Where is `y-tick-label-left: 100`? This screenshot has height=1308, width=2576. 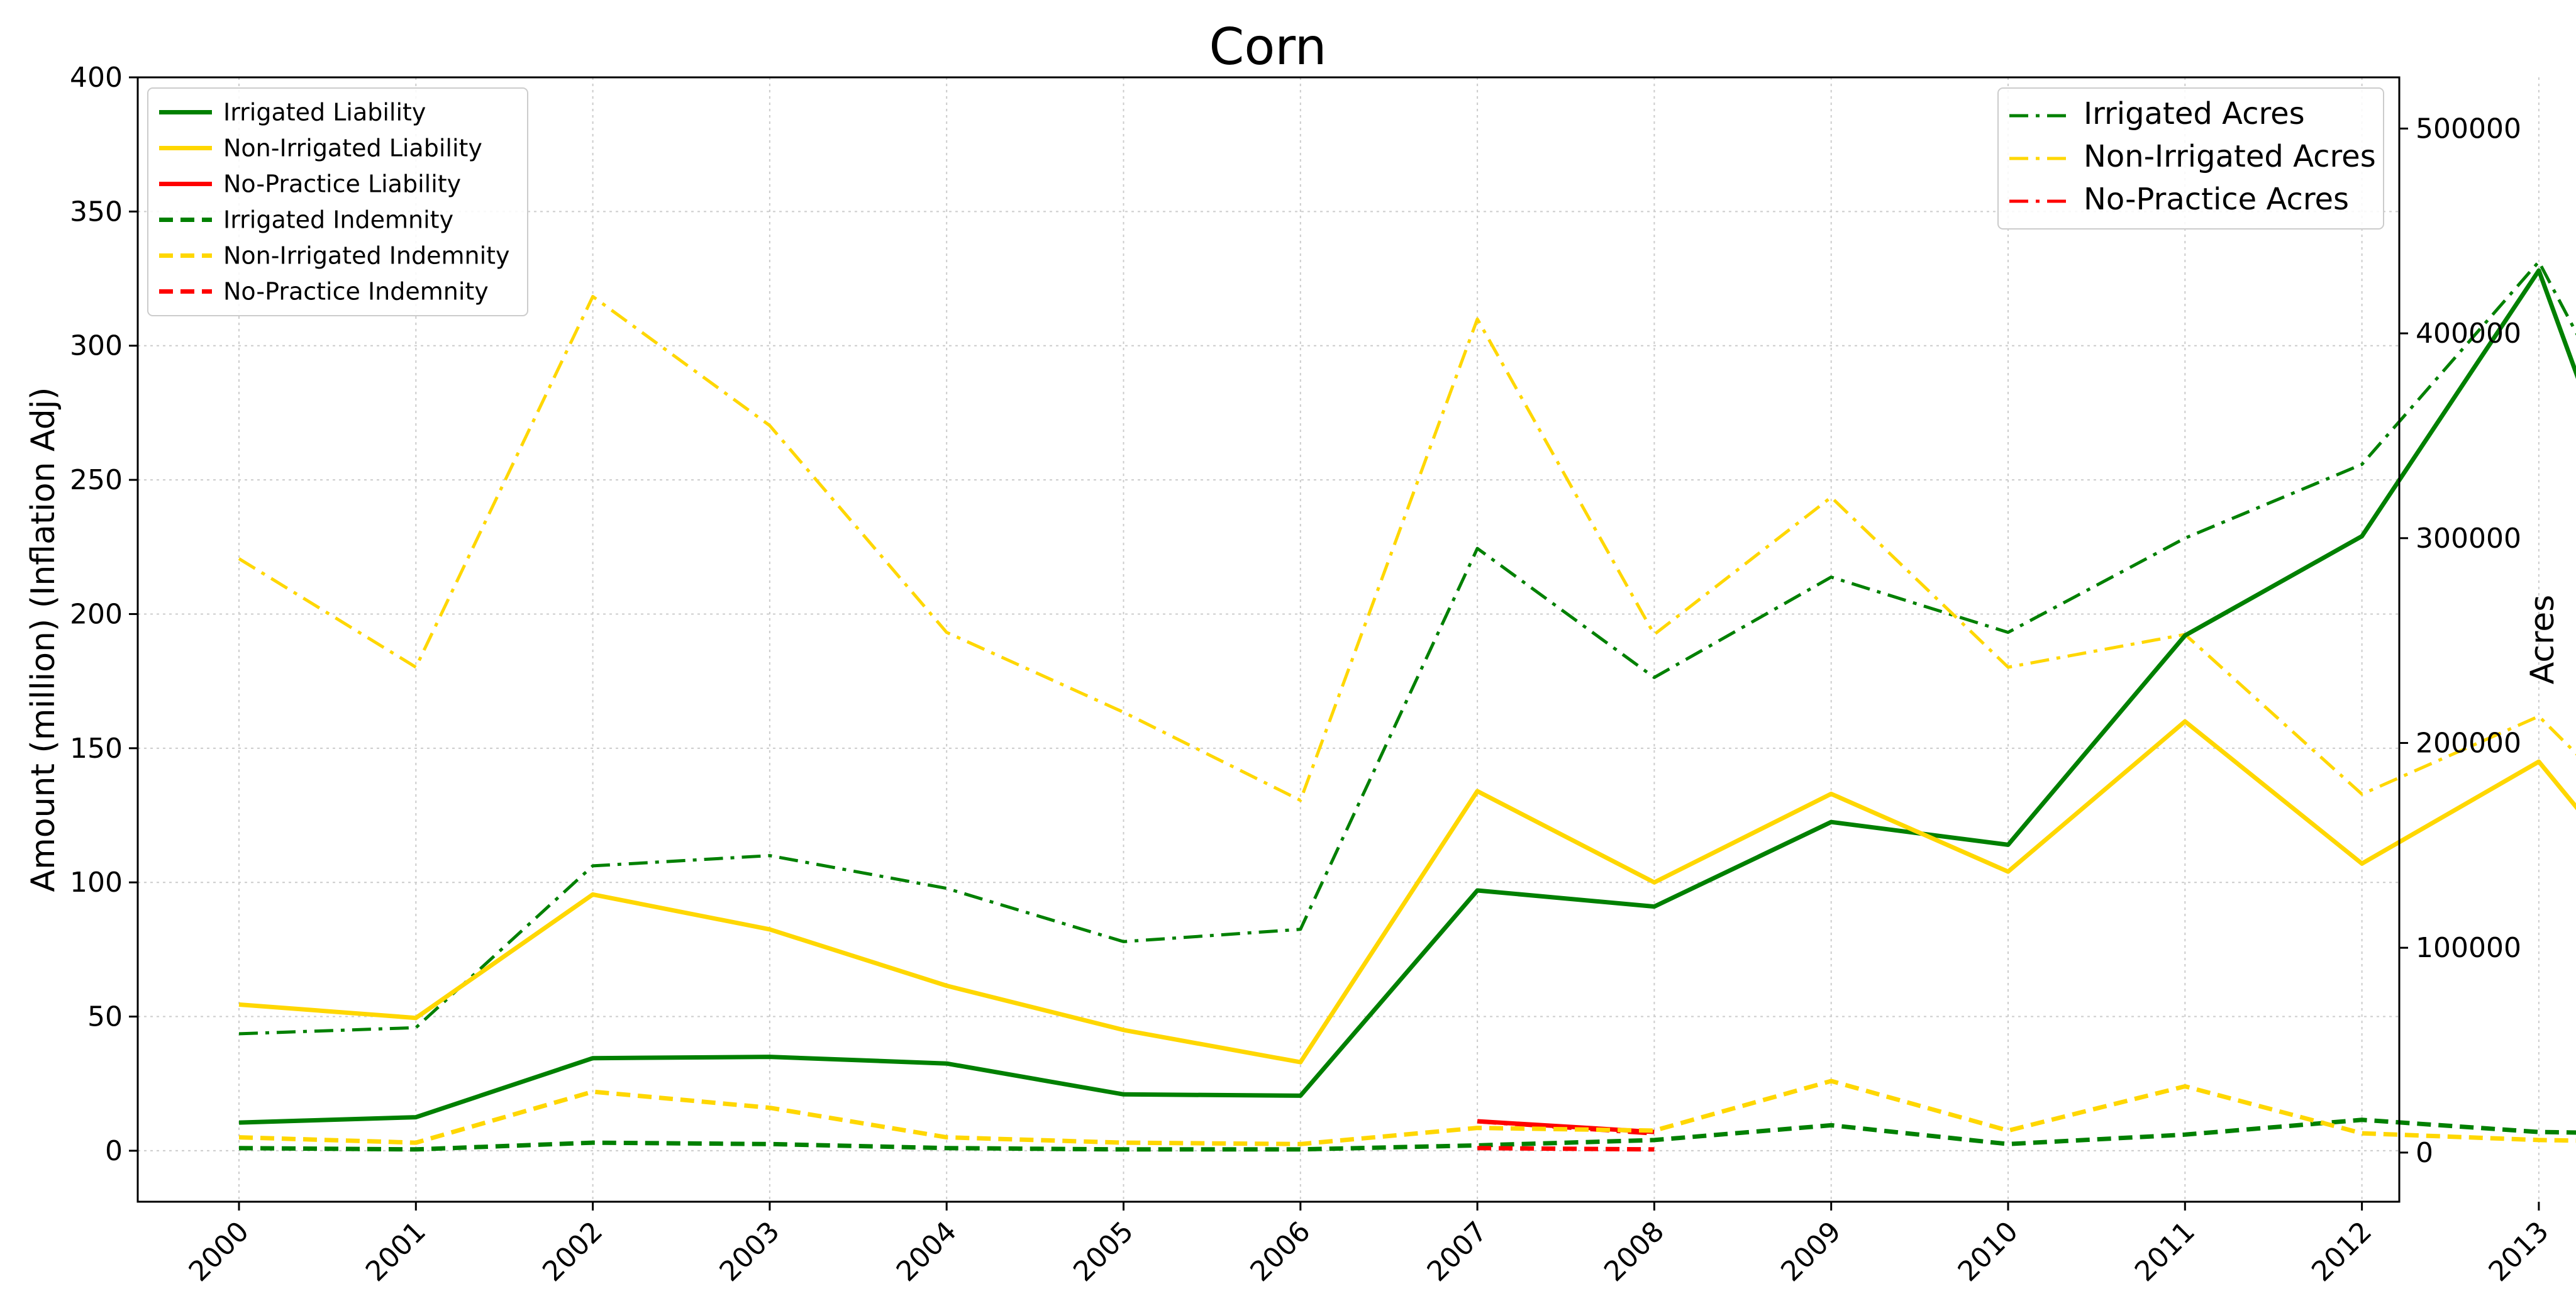 y-tick-label-left: 100 is located at coordinates (96, 883).